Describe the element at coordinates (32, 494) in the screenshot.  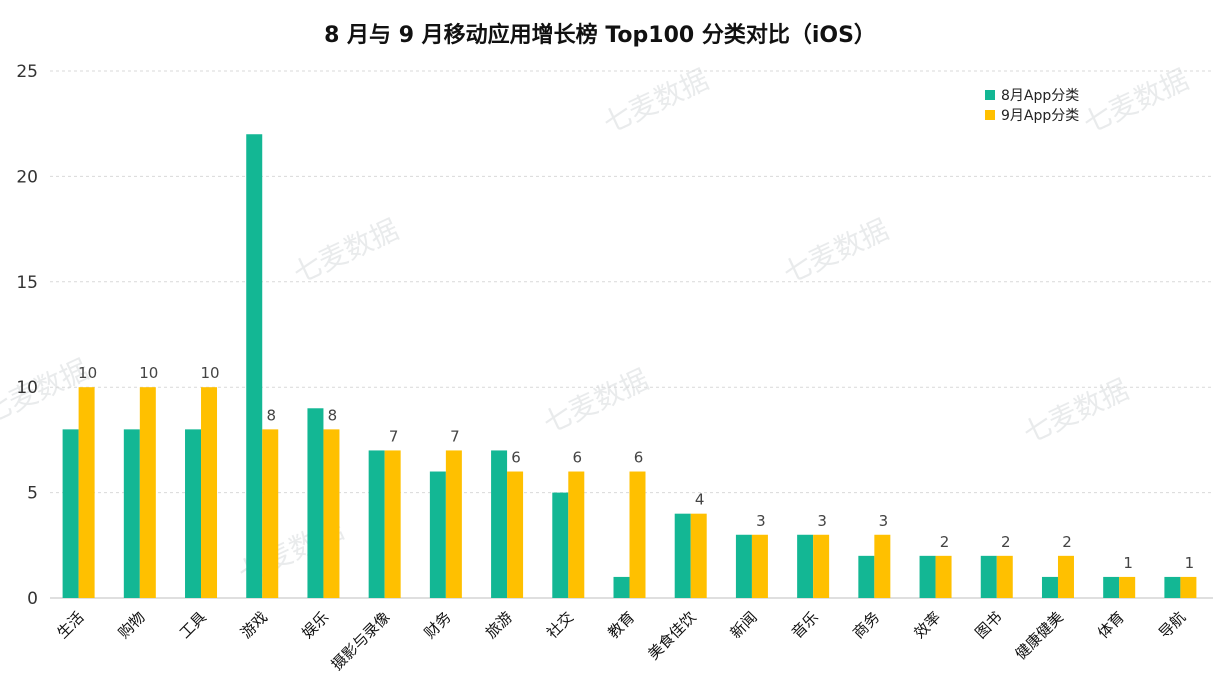
I see `y-tick-label: 5` at that location.